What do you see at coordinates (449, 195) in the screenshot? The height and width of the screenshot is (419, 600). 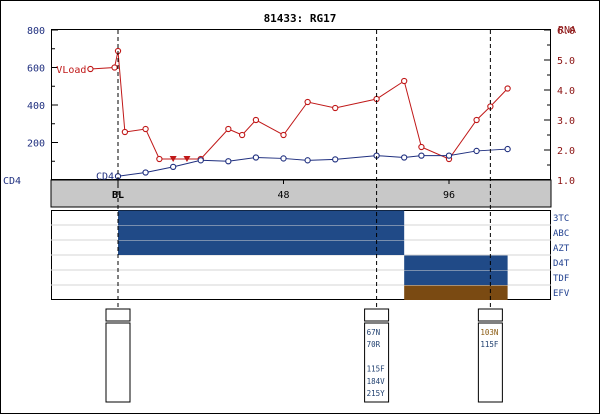 I see `time-tick-label: 96` at bounding box center [449, 195].